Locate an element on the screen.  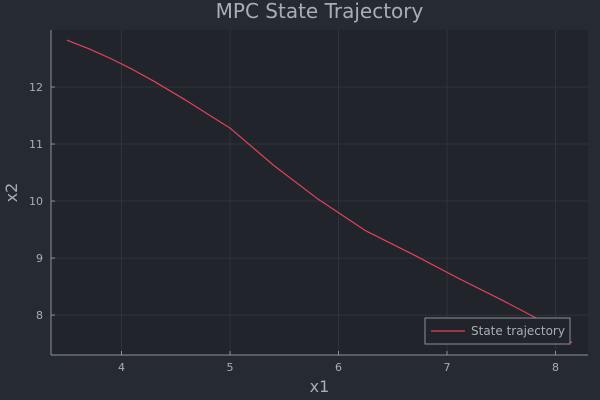
y-axis-label: x2 is located at coordinates (11, 193).